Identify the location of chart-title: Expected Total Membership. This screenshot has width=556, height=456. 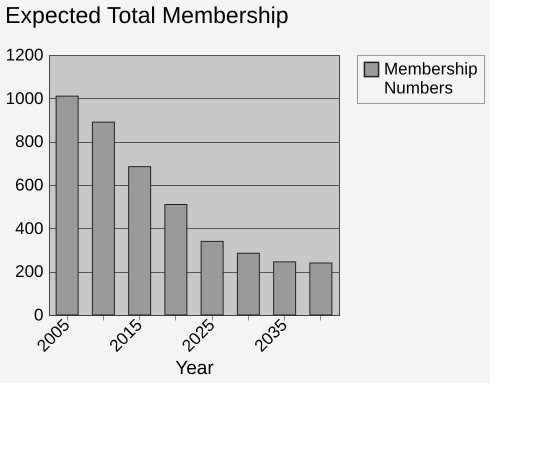
(147, 15).